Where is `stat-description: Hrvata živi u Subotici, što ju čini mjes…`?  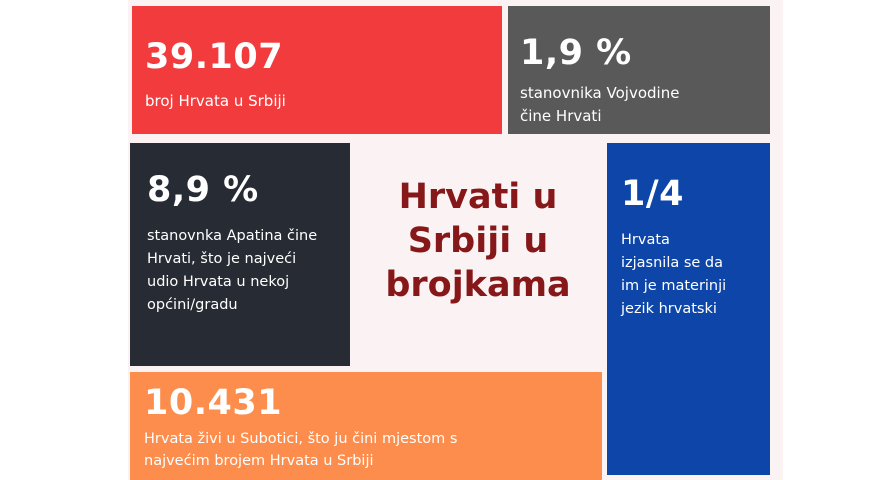 stat-description: Hrvata živi u Subotici, što ju čini mjes… is located at coordinates (301, 450).